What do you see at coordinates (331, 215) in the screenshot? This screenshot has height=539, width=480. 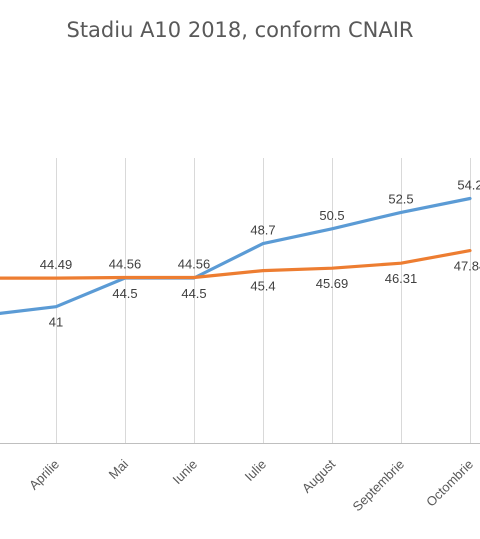 I see `data-label: 50.5` at bounding box center [331, 215].